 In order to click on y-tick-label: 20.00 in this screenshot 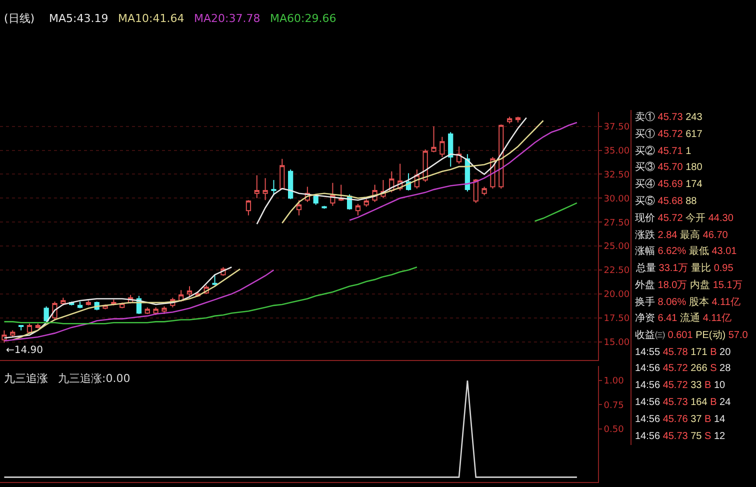, I will do `click(617, 295)`.